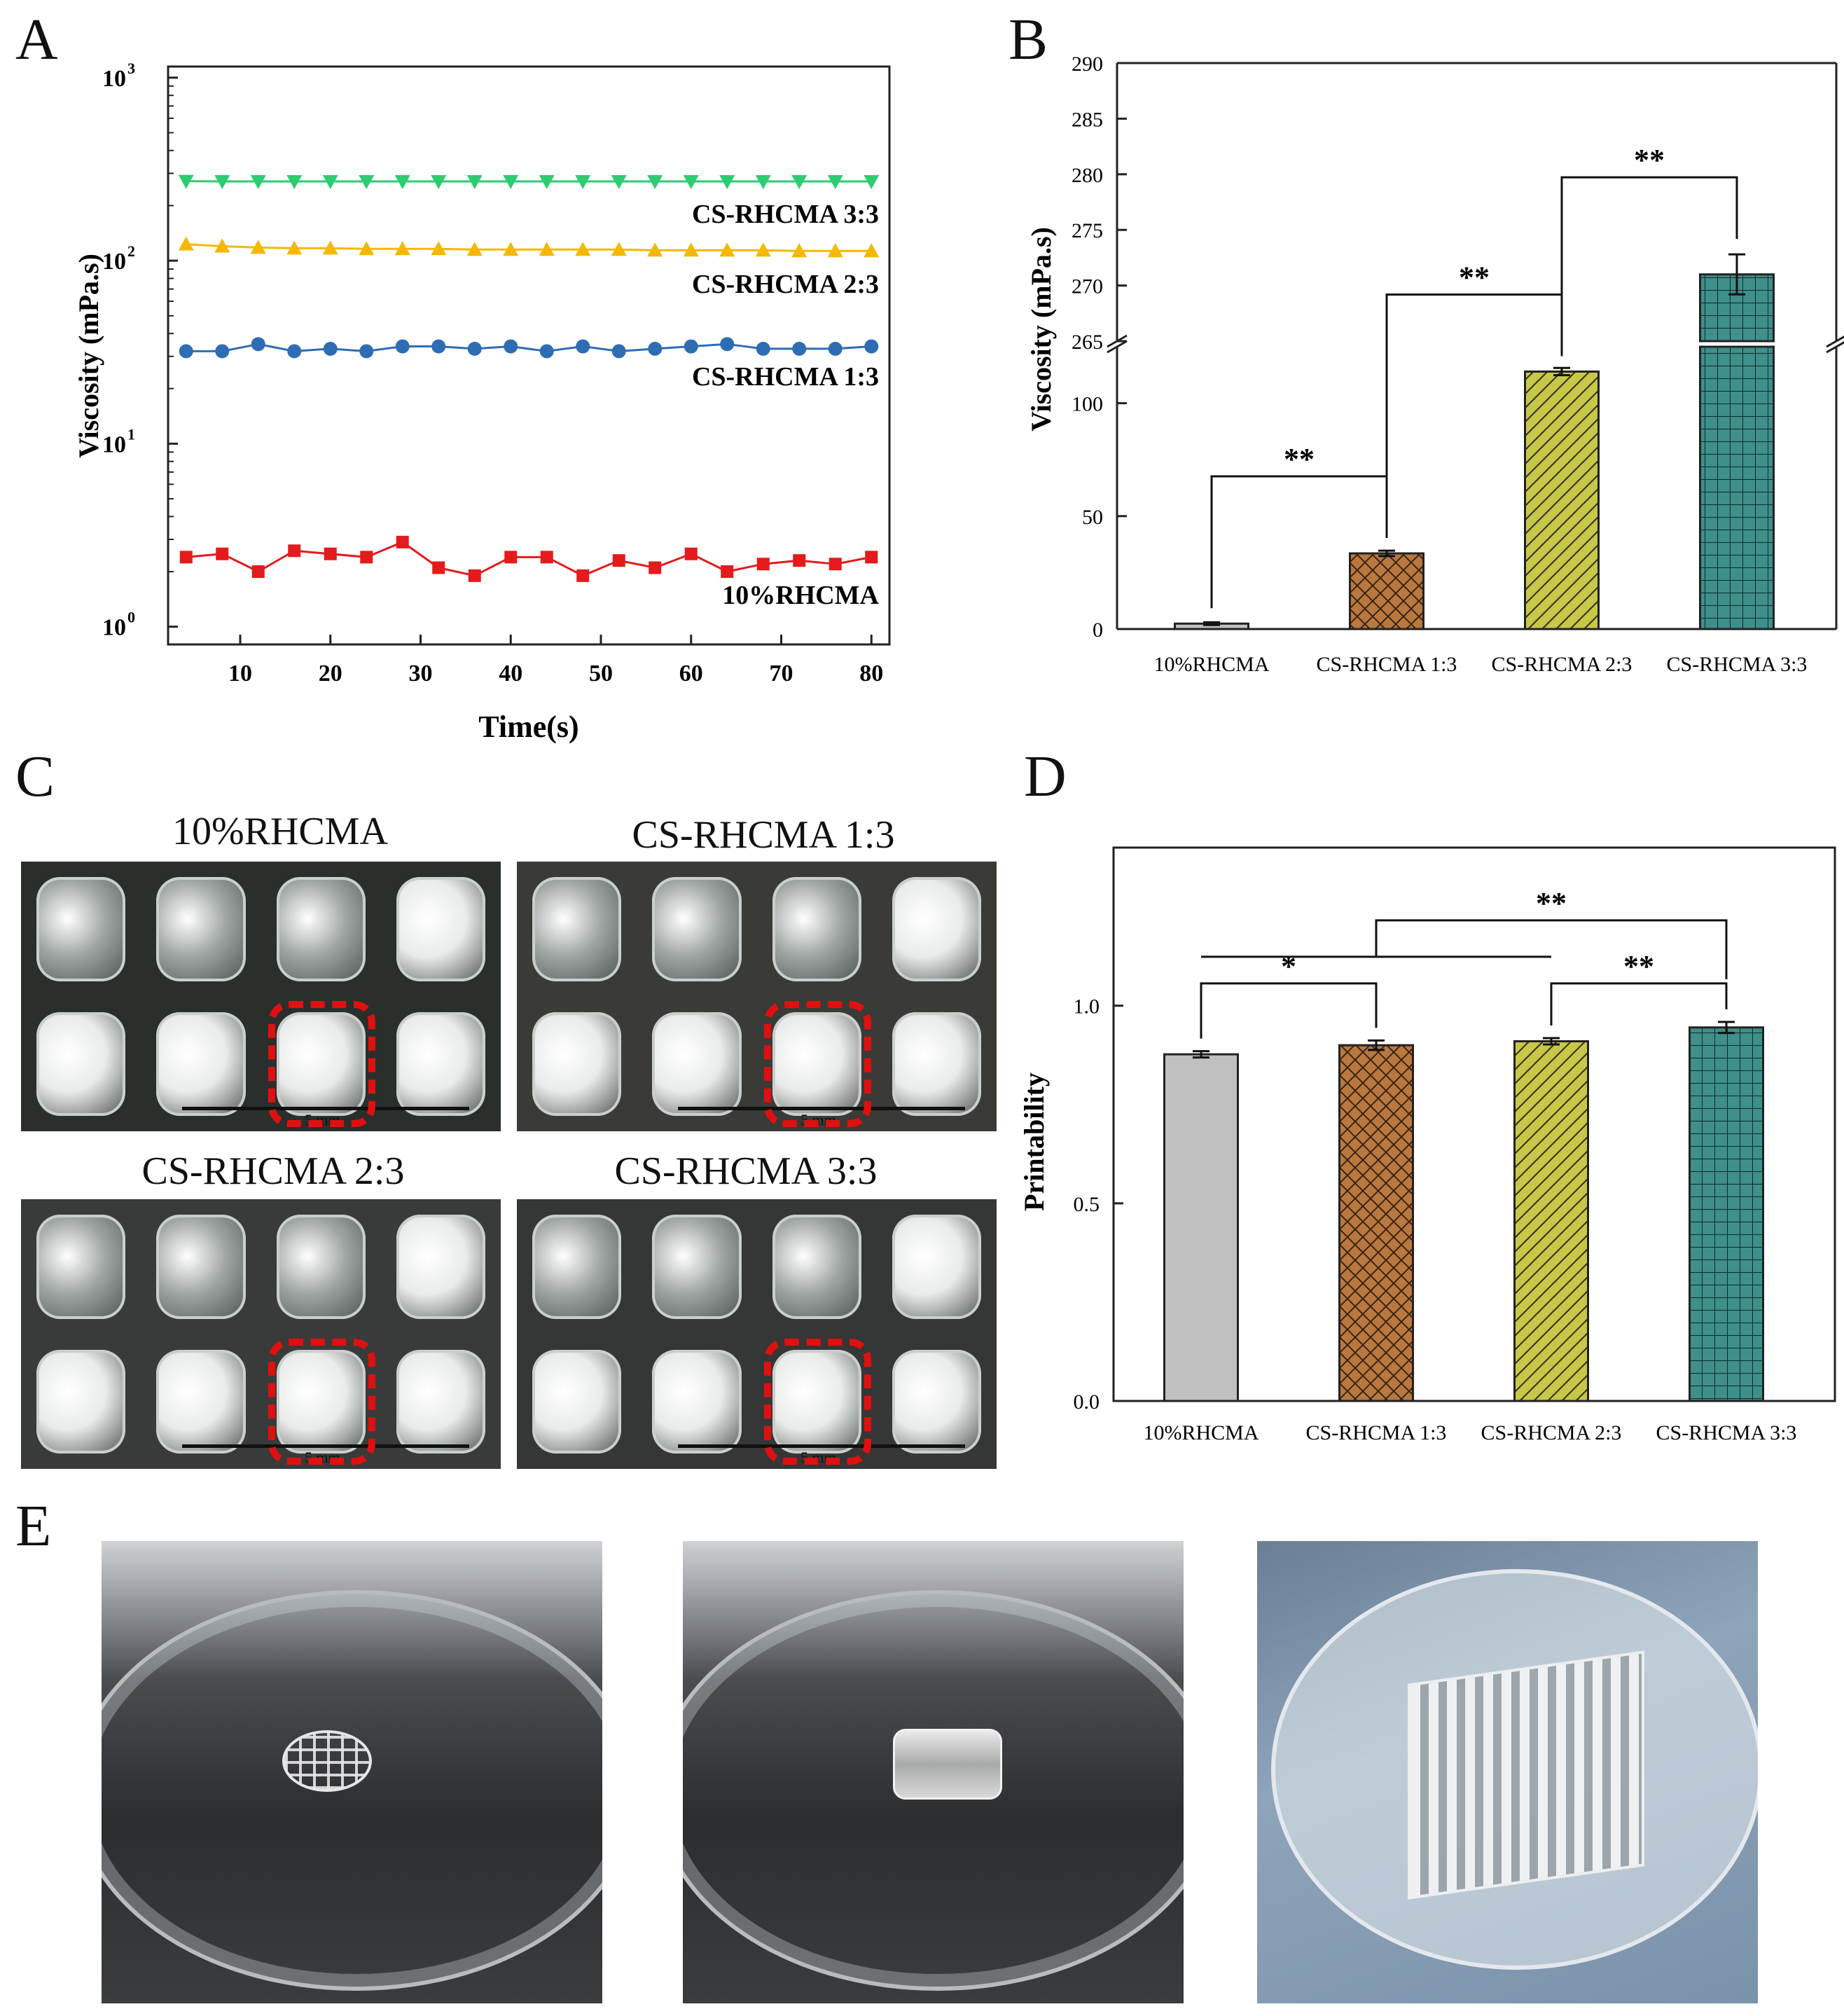 The image size is (1844, 2016). What do you see at coordinates (1117, 347) in the screenshot?
I see `axis-break-mark` at bounding box center [1117, 347].